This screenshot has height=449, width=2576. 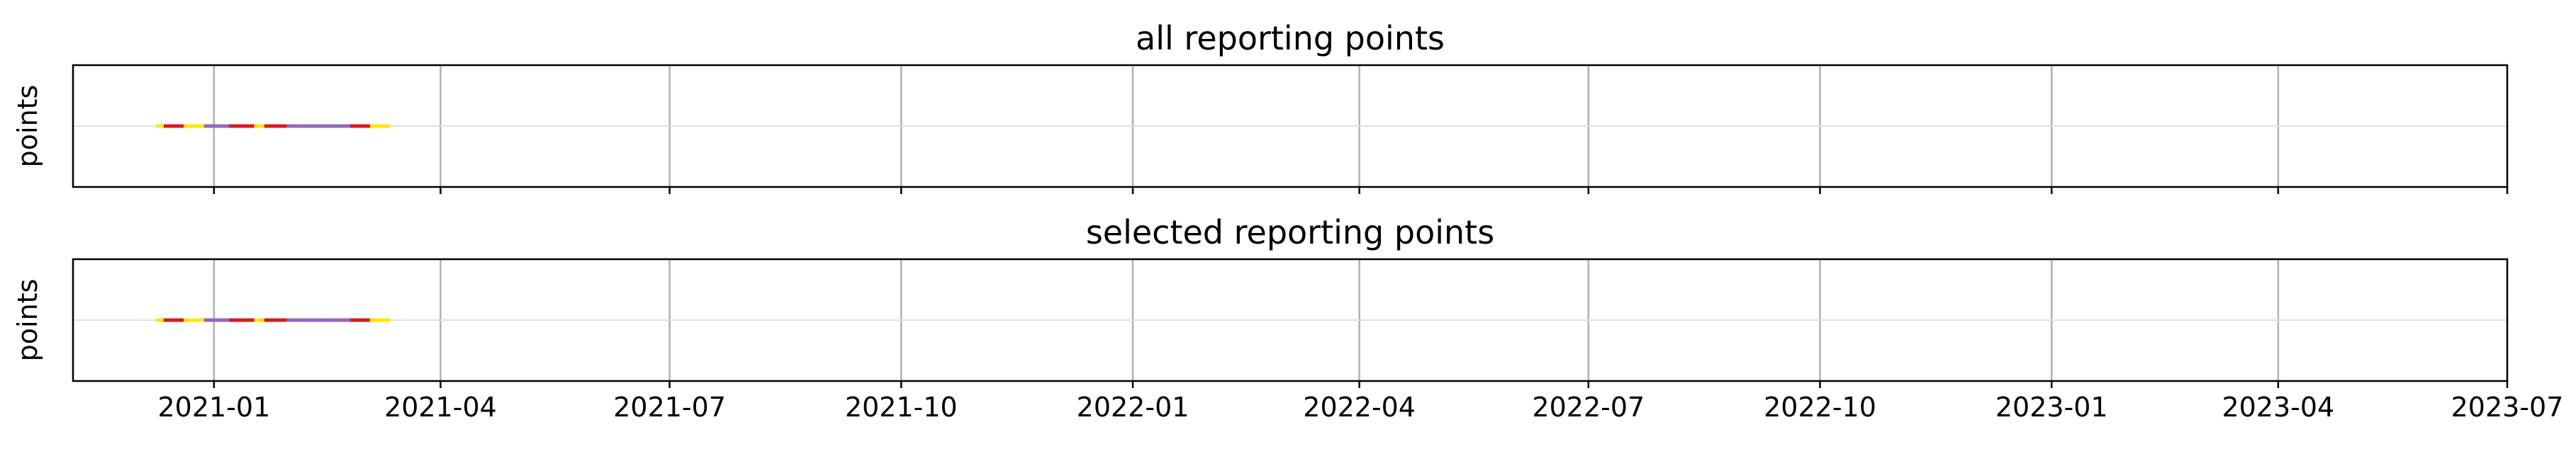 What do you see at coordinates (2051, 407) in the screenshot?
I see `x-tick-label: 2023-01` at bounding box center [2051, 407].